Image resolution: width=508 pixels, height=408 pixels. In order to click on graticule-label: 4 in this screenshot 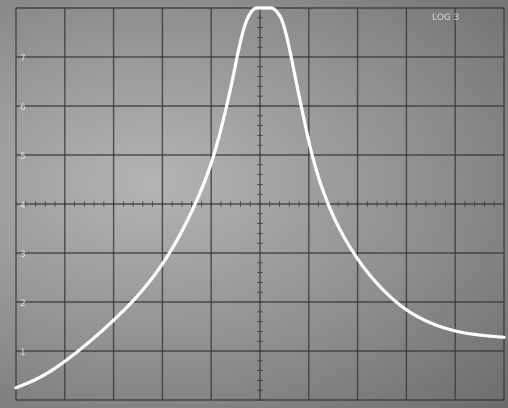, I will do `click(23, 206)`.